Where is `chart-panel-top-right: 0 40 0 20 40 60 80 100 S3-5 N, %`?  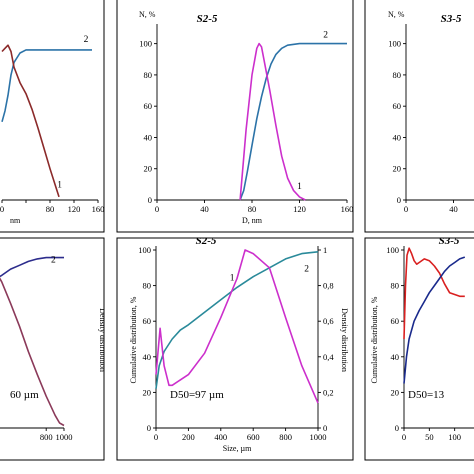 chart-panel-top-right: 0 40 0 20 40 60 80 100 S3-5 N, % is located at coordinates (419, 116).